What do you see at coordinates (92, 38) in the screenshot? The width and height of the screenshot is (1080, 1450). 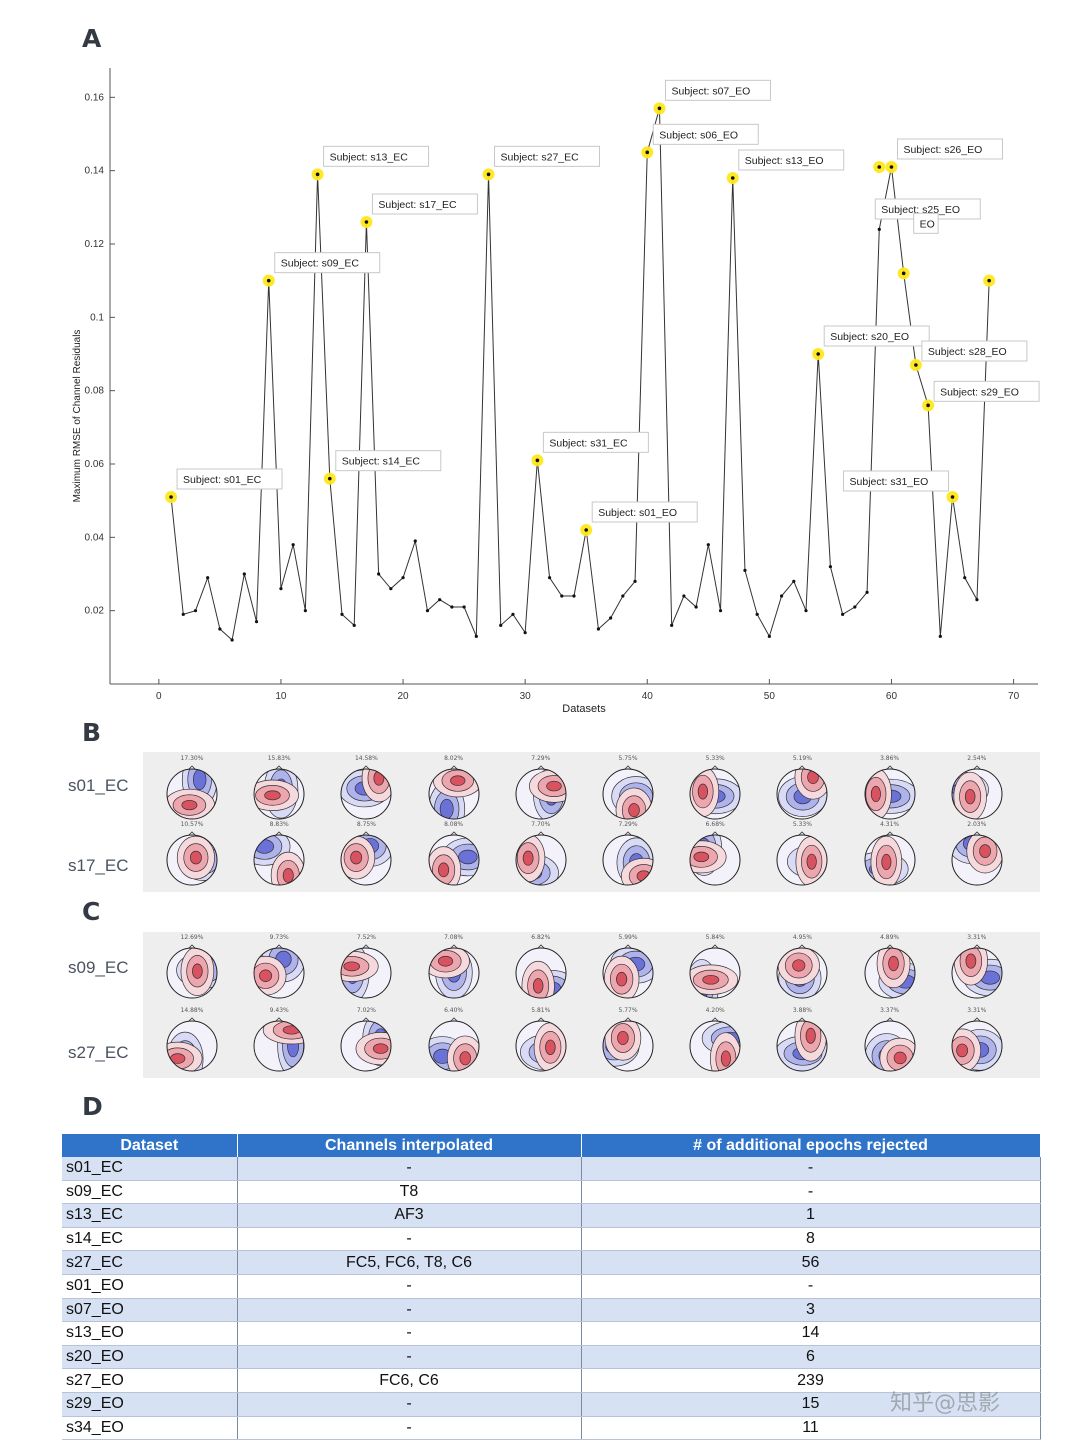 I see `panel-label-a: A` at bounding box center [92, 38].